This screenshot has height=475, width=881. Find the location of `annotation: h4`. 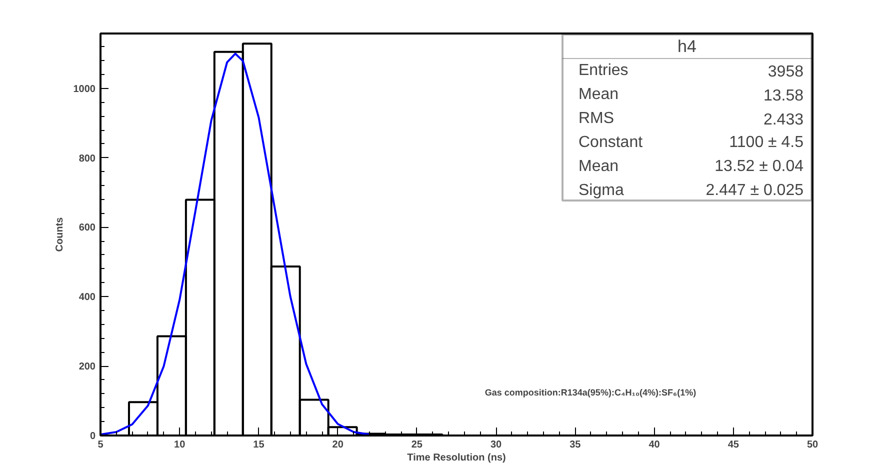

annotation: h4 is located at coordinates (687, 46).